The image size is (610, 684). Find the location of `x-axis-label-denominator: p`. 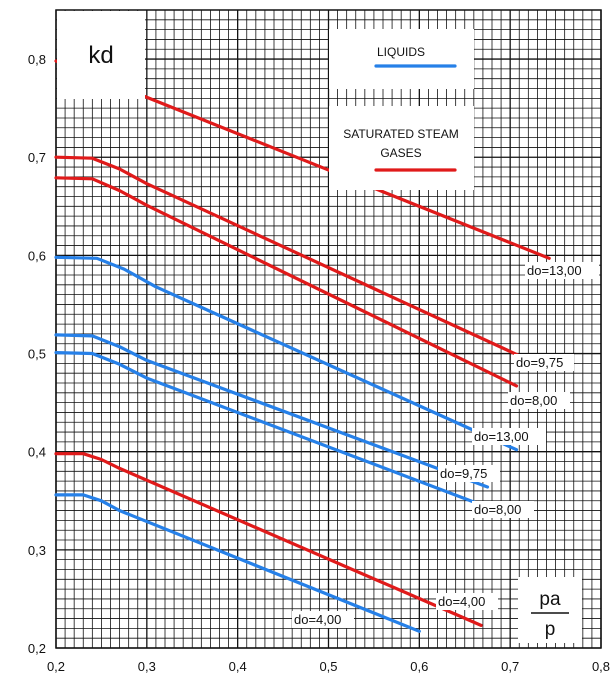

x-axis-label-denominator: p is located at coordinates (550, 629).